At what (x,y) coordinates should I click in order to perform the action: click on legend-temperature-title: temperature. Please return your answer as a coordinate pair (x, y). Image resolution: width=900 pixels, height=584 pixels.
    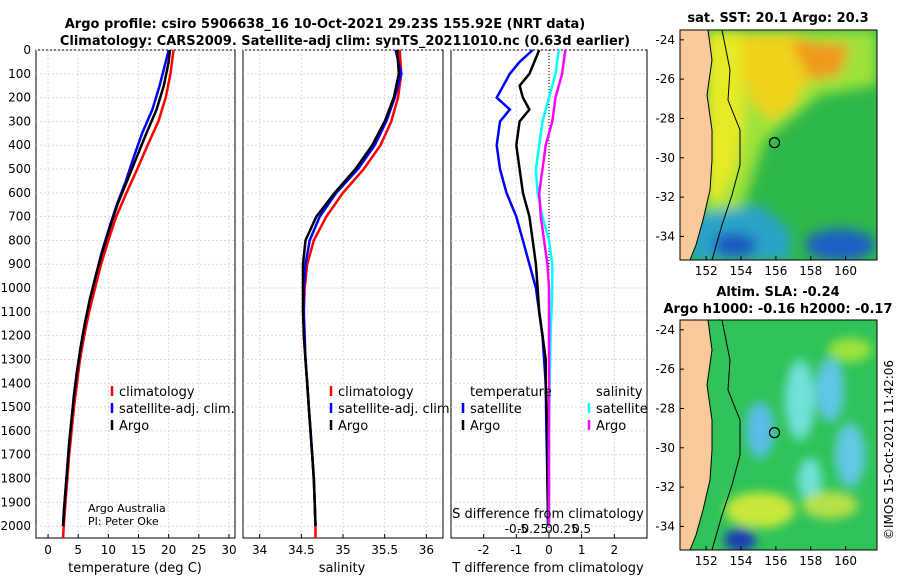
    Looking at the image, I should click on (511, 392).